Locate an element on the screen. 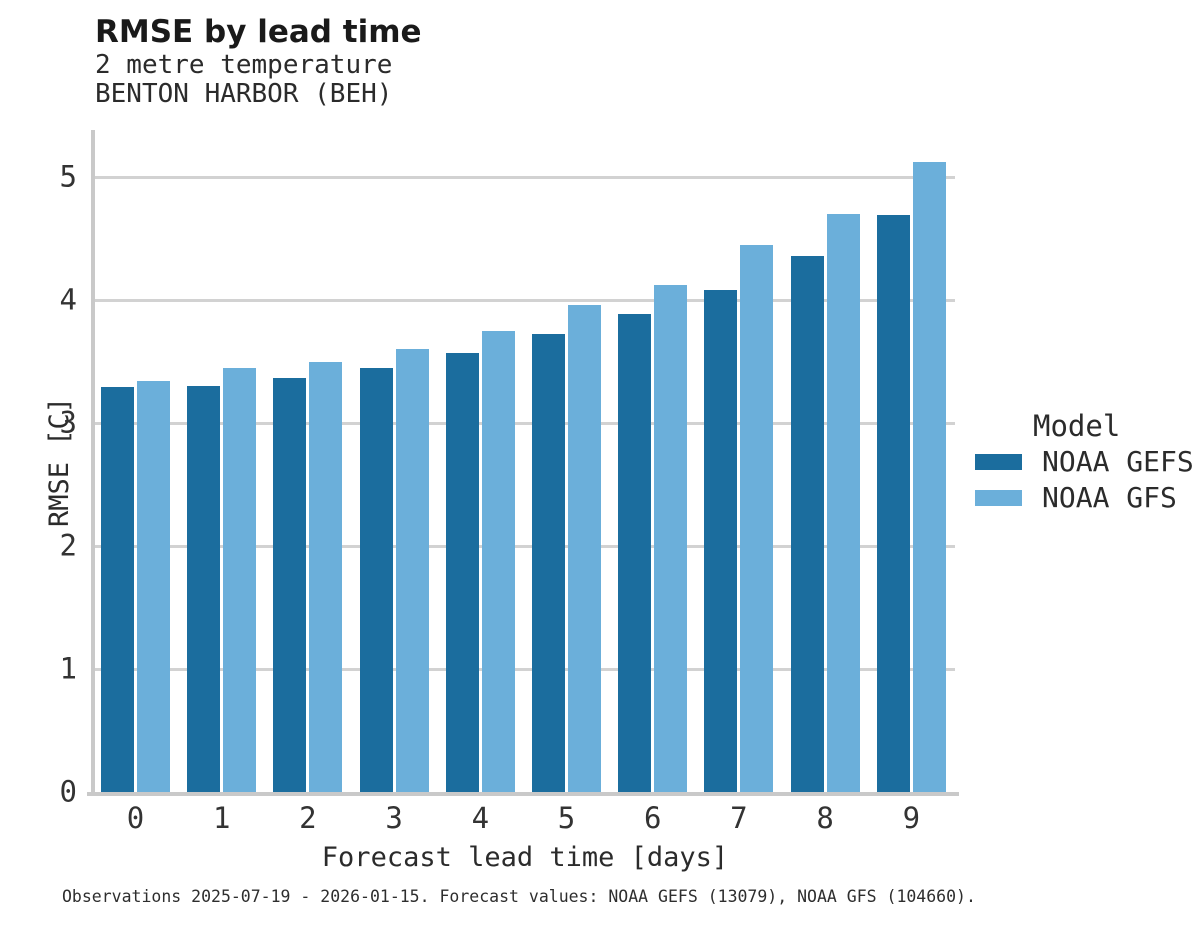  legend-item-noaa-gefs: NOAA GEFS is located at coordinates (1084, 462).